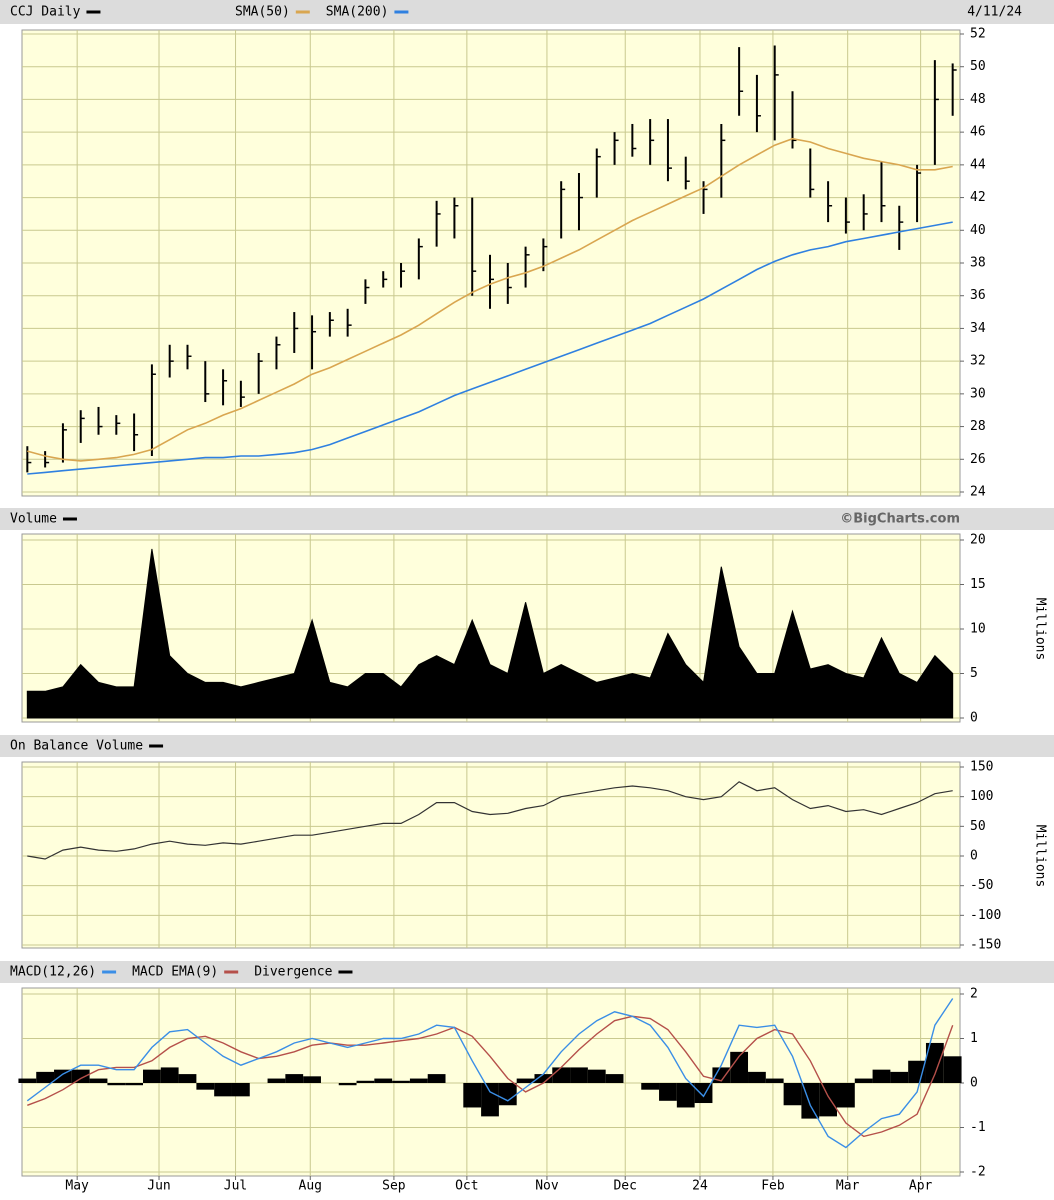  What do you see at coordinates (978, 540) in the screenshot?
I see `y-tick-label: 20` at bounding box center [978, 540].